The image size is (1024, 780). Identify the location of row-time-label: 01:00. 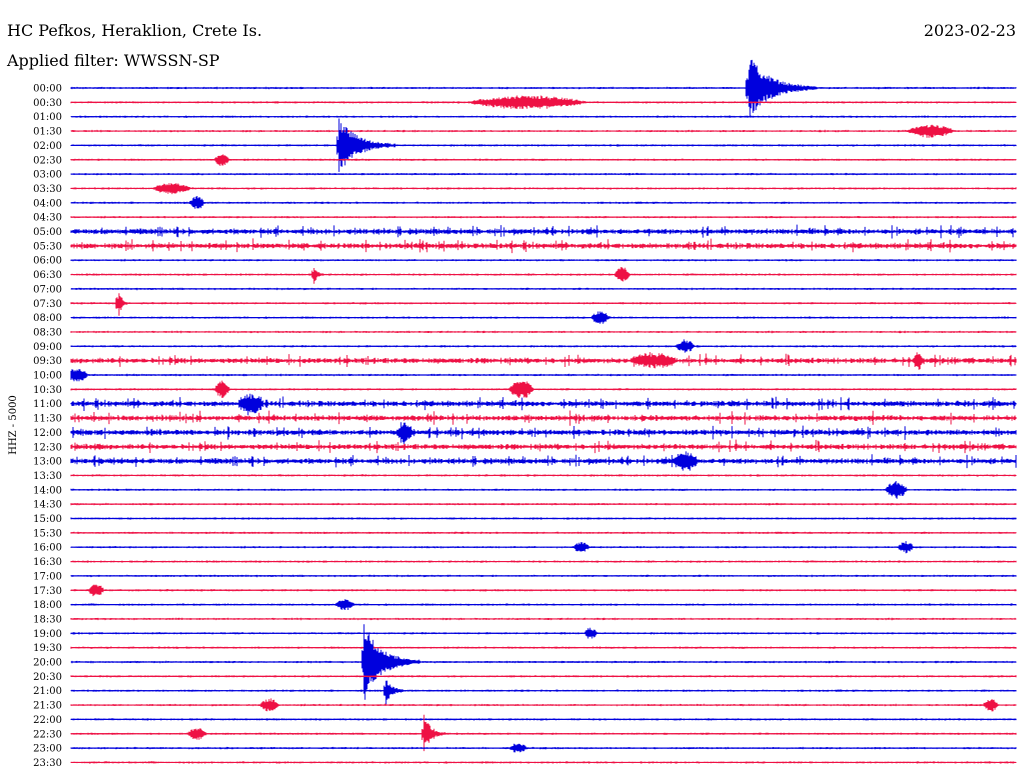
(47, 117).